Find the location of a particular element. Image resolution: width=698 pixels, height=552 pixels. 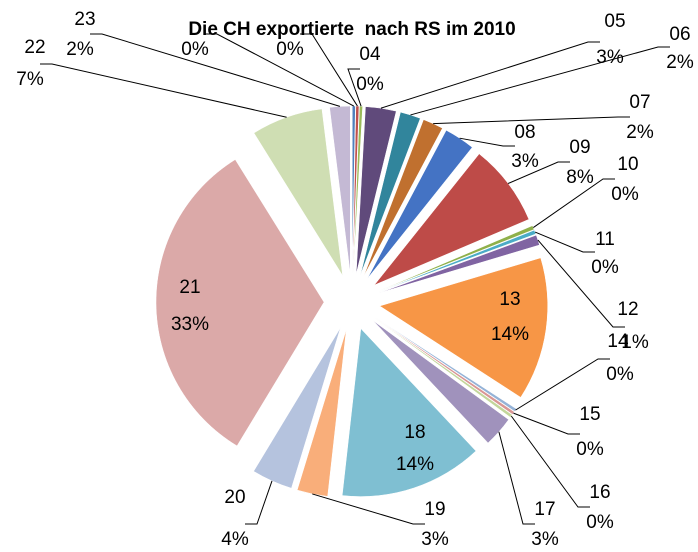

slice-category-label: 23 is located at coordinates (84, 19).